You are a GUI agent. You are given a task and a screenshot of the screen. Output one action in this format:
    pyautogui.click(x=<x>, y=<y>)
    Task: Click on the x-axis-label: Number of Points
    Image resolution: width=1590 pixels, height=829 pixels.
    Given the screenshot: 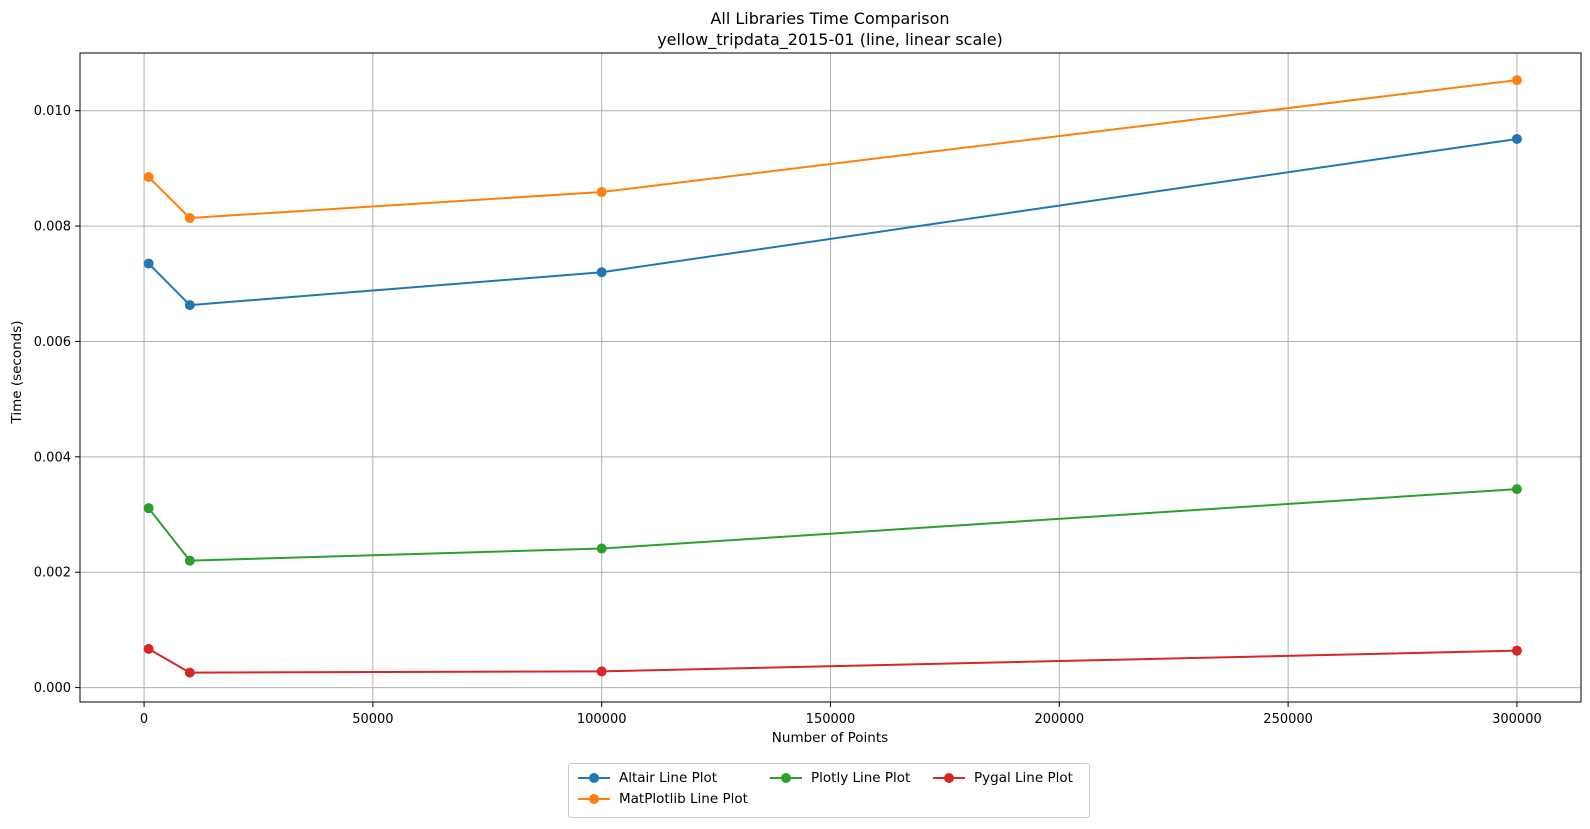 What is the action you would take?
    pyautogui.click(x=830, y=738)
    